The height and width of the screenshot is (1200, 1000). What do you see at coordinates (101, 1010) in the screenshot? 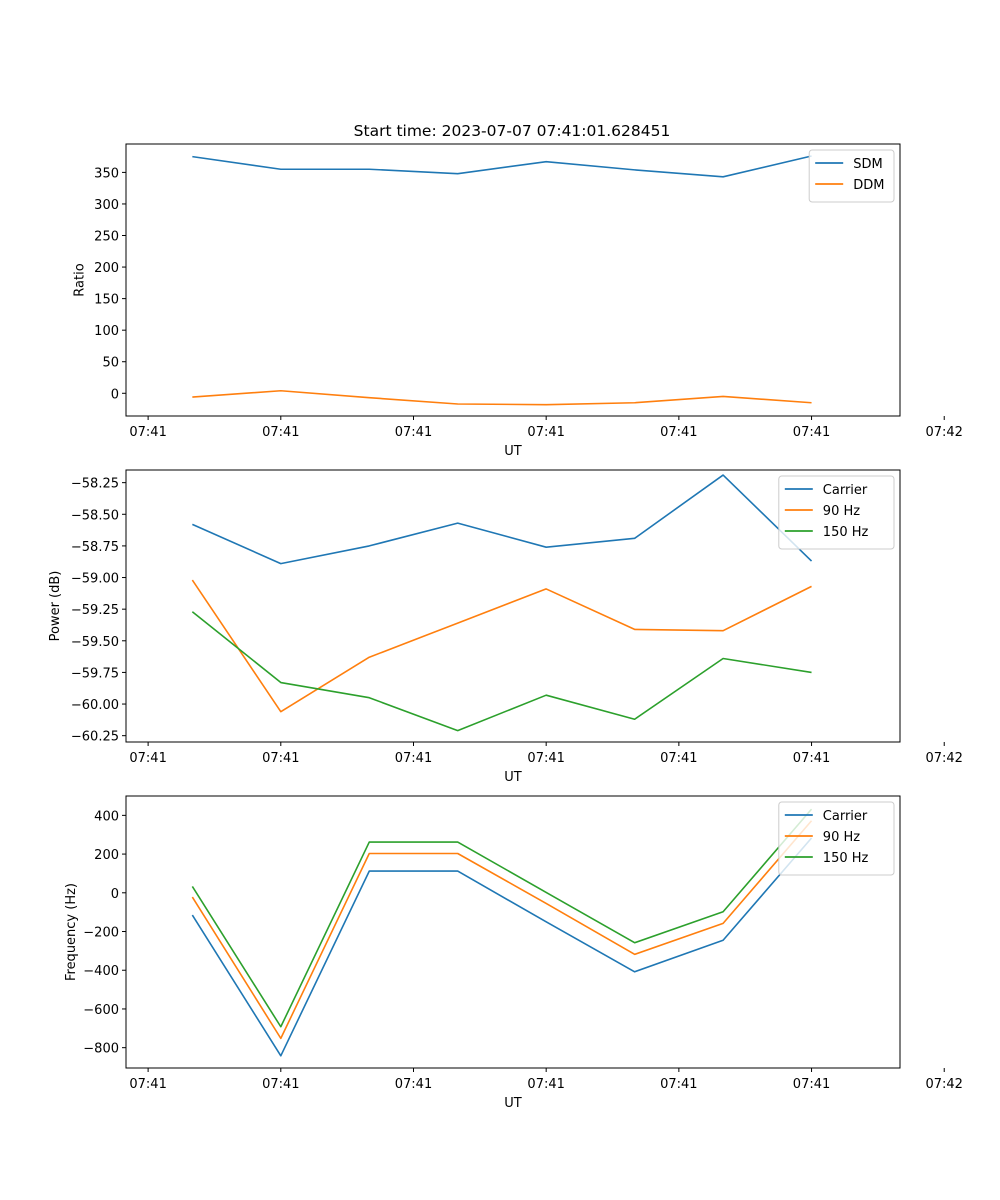
I see `frequency-ytick-label: −600` at bounding box center [101, 1010].